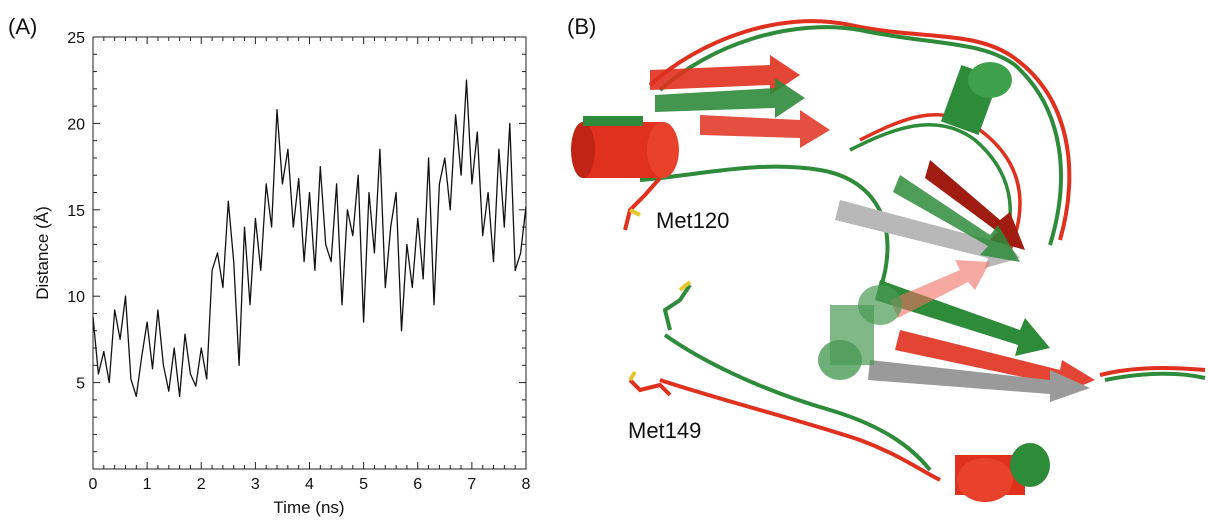  Describe the element at coordinates (625, 147) in the screenshot. I see `helix-red-left` at that location.